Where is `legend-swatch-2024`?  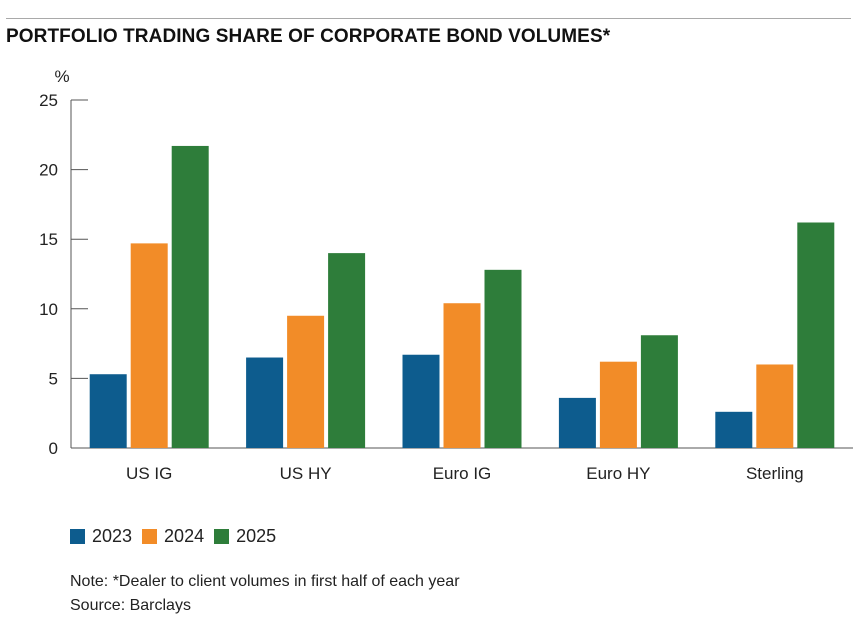
legend-swatch-2024 is located at coordinates (150, 536).